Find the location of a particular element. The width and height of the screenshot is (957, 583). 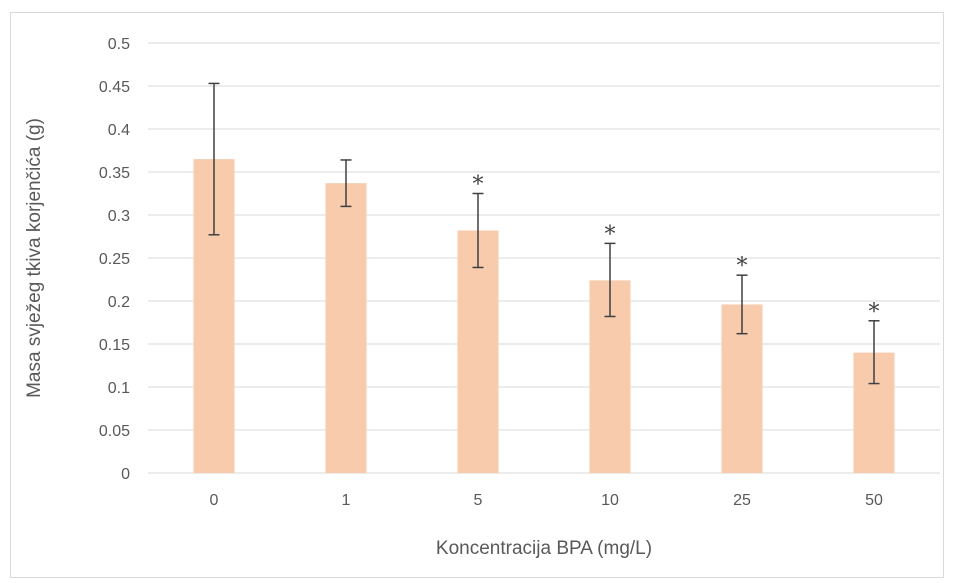

y-tick-label: 0 is located at coordinates (125, 474).